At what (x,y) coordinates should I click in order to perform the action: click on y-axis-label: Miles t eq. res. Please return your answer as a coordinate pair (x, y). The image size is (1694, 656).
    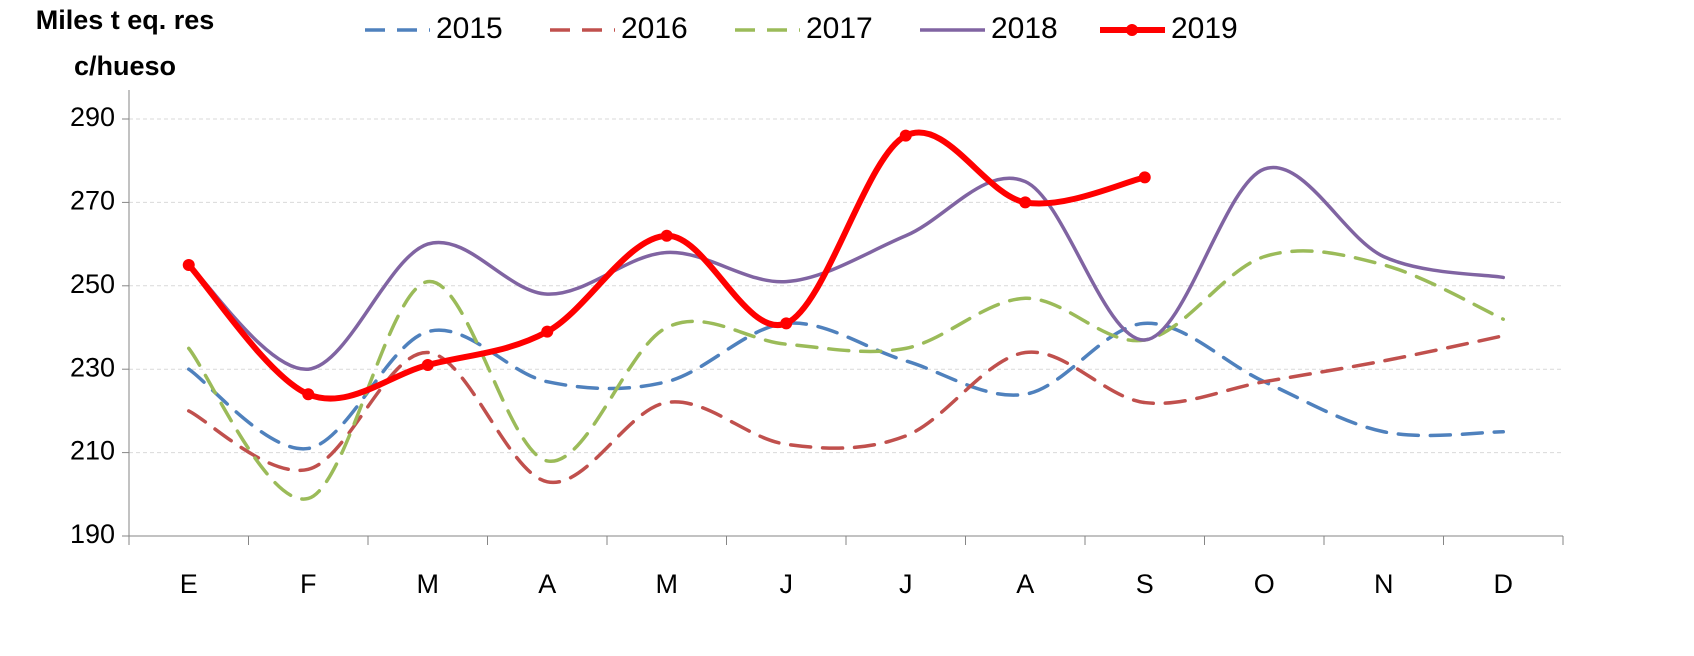
    Looking at the image, I should click on (125, 20).